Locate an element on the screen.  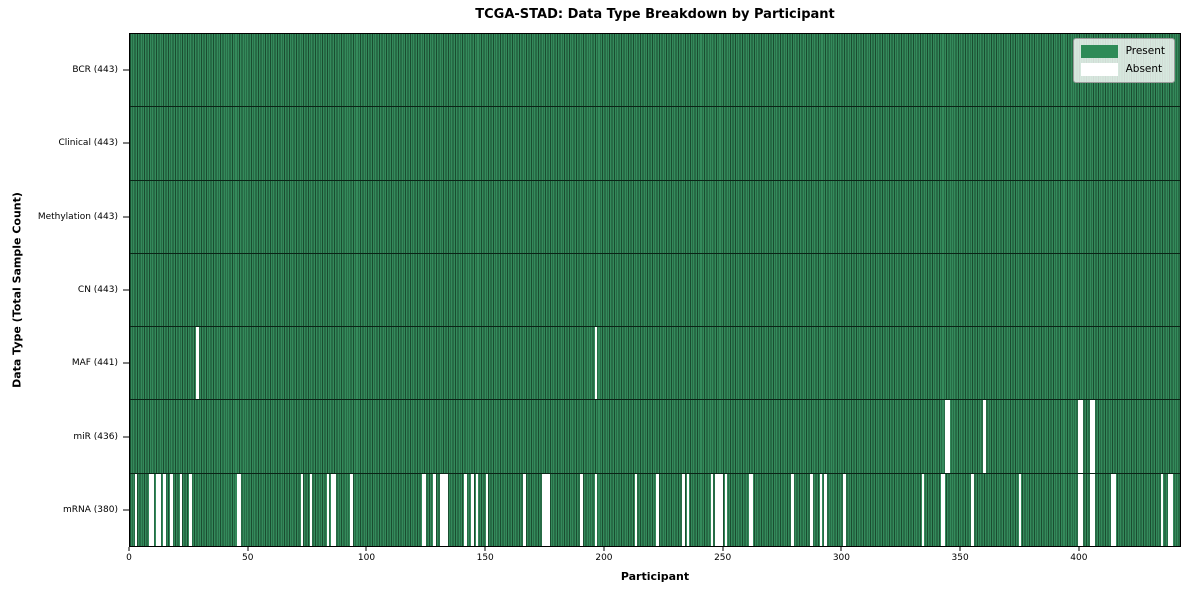
y-tick-label-MAF: MAF (441) is located at coordinates (94, 363).